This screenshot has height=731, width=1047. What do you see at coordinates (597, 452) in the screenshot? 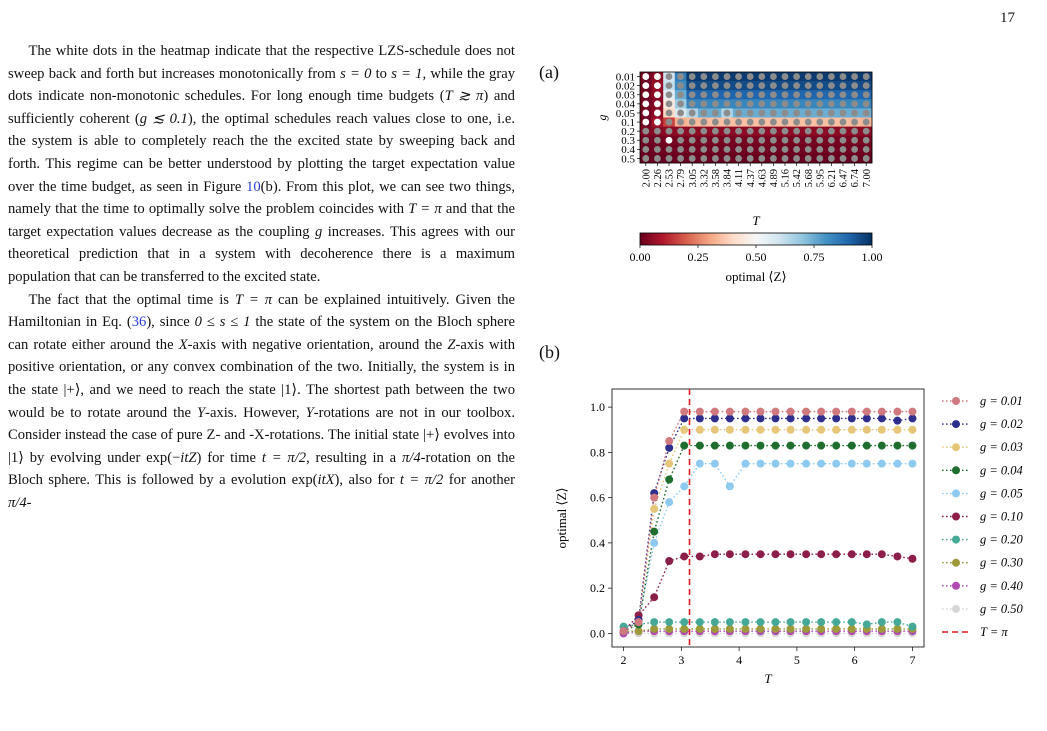
I see `y-tick-label: 0.8` at bounding box center [597, 452].